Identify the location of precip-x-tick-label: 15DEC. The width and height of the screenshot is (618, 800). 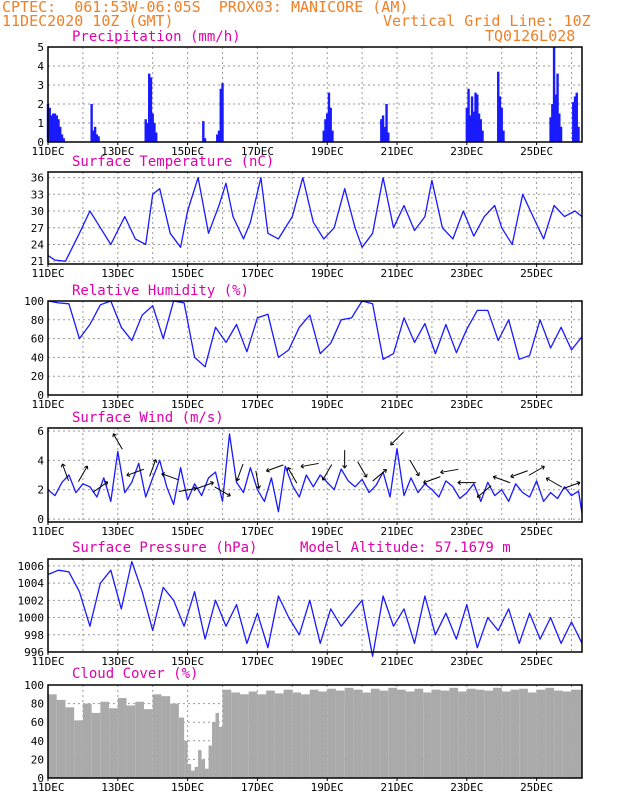
(187, 151).